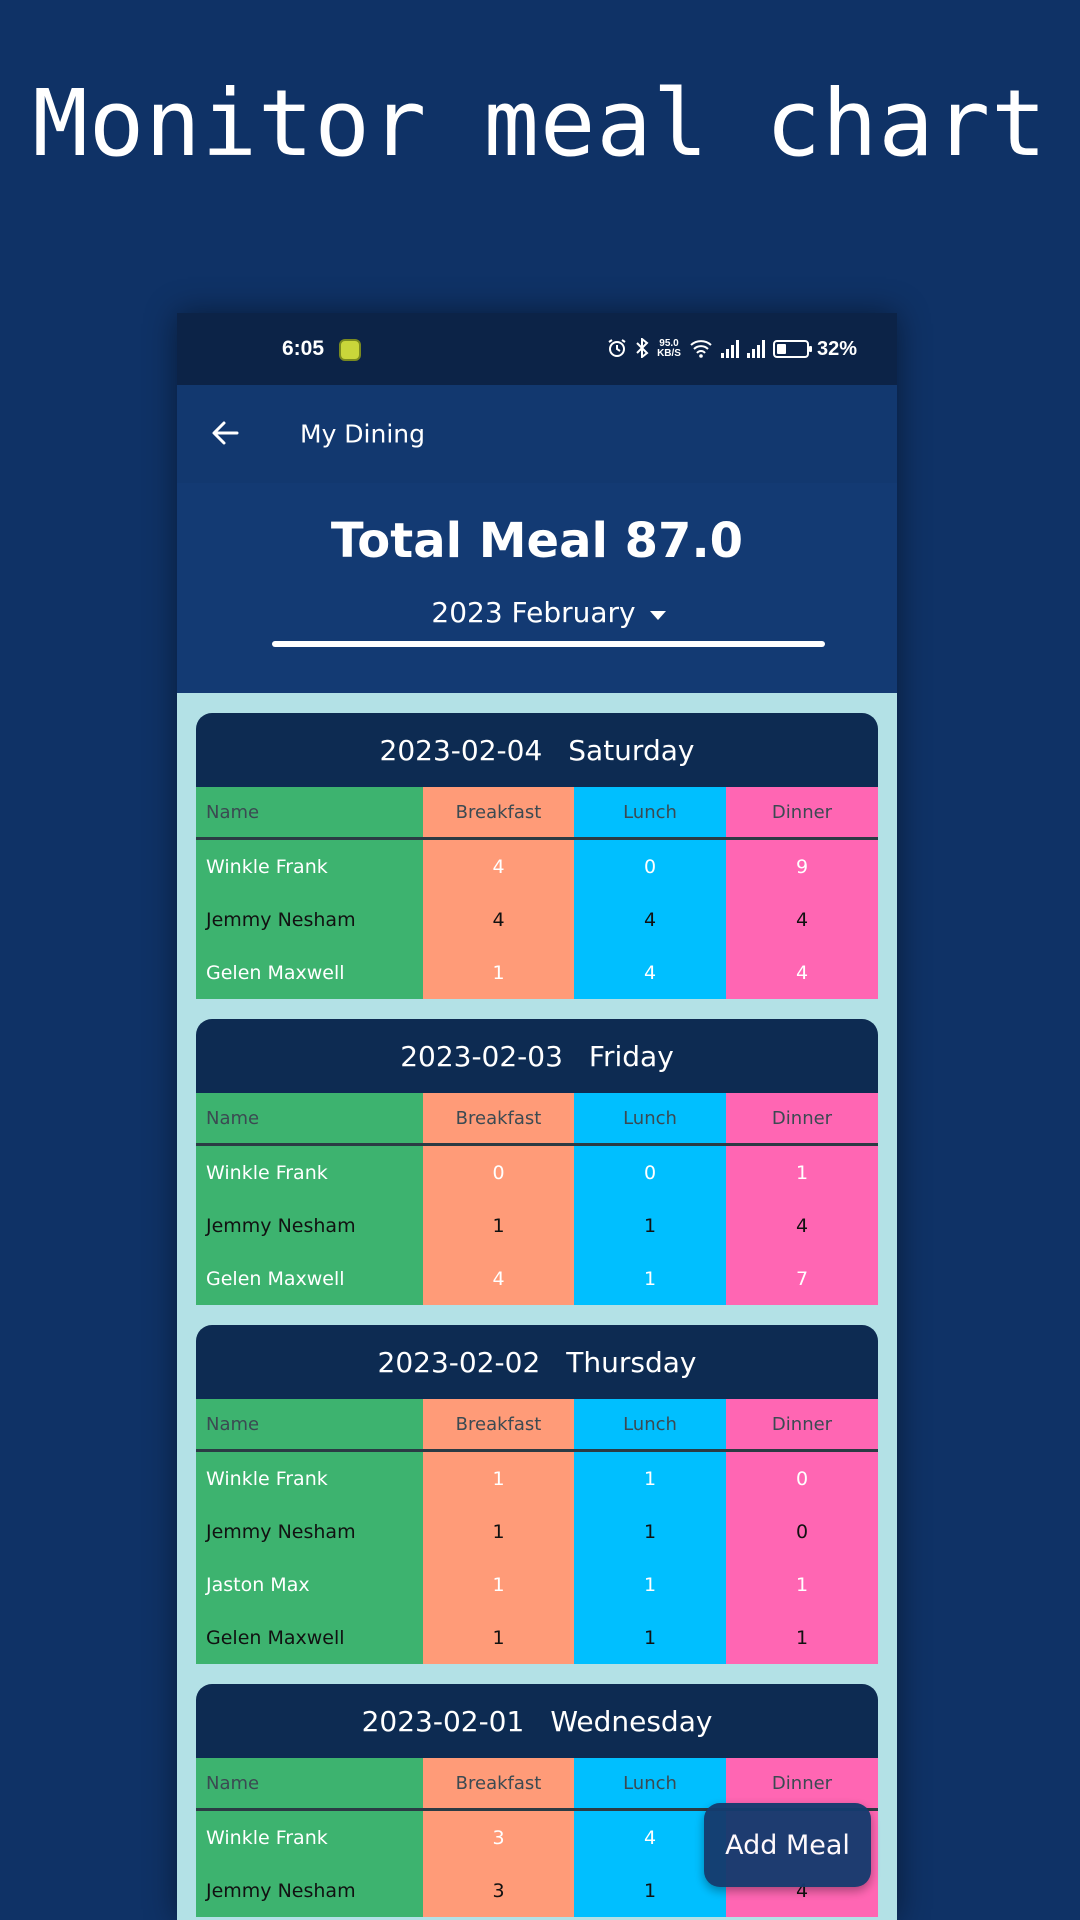  I want to click on member-name: Jaston Max, so click(309, 1584).